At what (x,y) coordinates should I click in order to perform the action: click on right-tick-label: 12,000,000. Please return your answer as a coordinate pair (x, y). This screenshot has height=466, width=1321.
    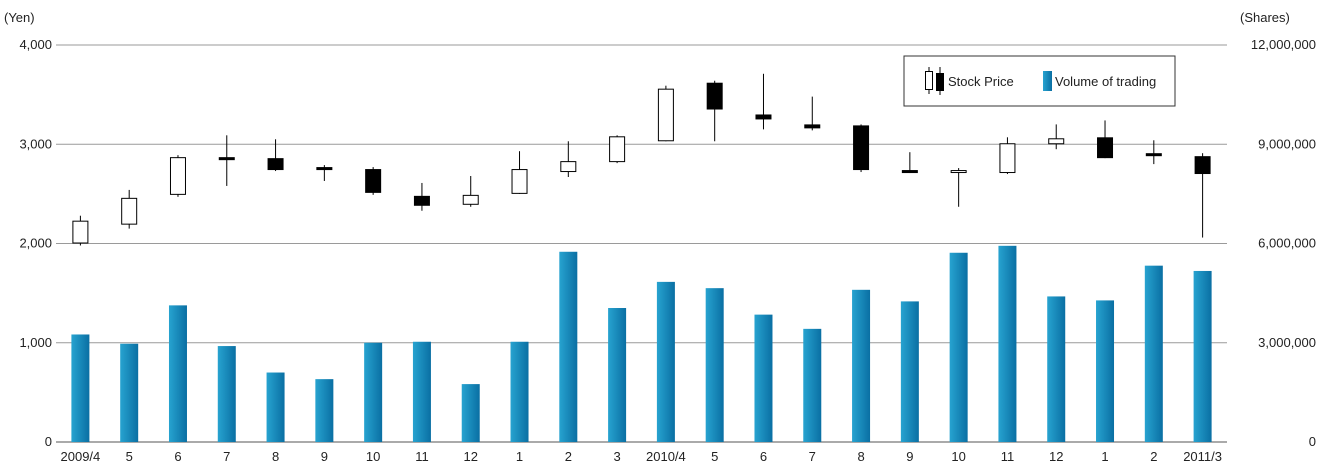
    Looking at the image, I should click on (1283, 44).